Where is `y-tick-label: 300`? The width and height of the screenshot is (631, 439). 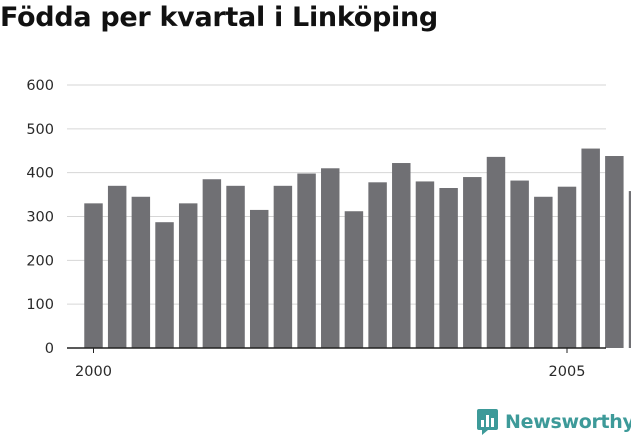 y-tick-label: 300 is located at coordinates (40, 218).